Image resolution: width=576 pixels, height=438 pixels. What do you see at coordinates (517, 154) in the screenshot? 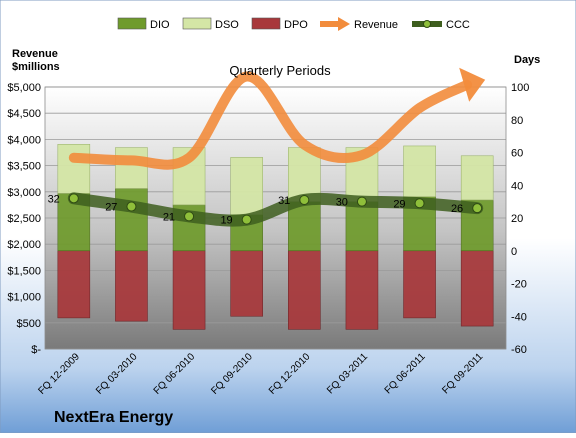
I see `right-tick-label: 60` at bounding box center [517, 154].